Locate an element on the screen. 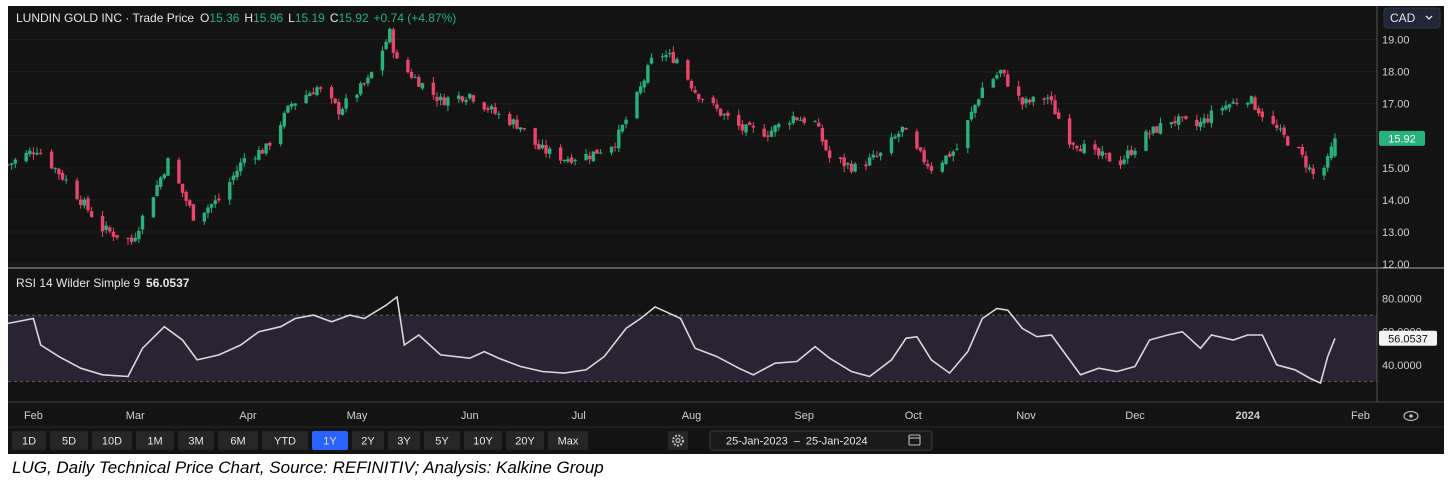 The width and height of the screenshot is (1454, 481). timeframe-button-1y: 1Y is located at coordinates (330, 440).